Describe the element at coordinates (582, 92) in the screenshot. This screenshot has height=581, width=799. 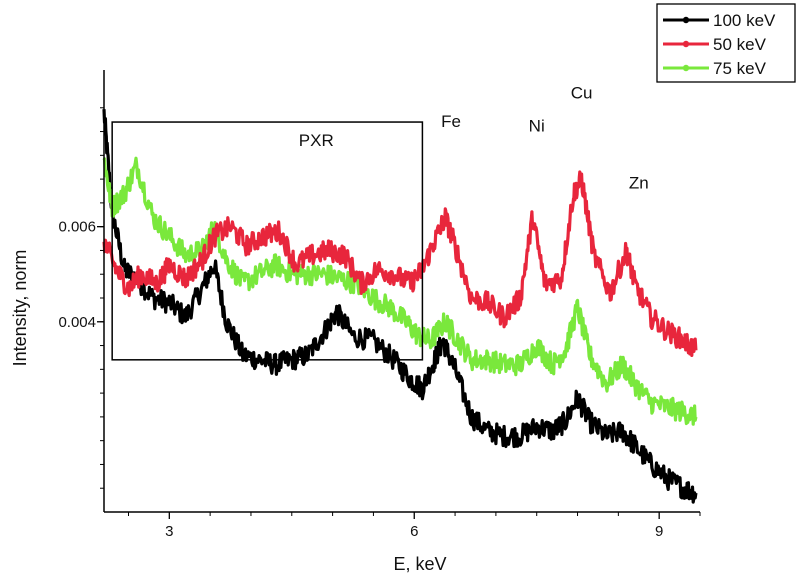
I see `annotation-cu: Cu` at that location.